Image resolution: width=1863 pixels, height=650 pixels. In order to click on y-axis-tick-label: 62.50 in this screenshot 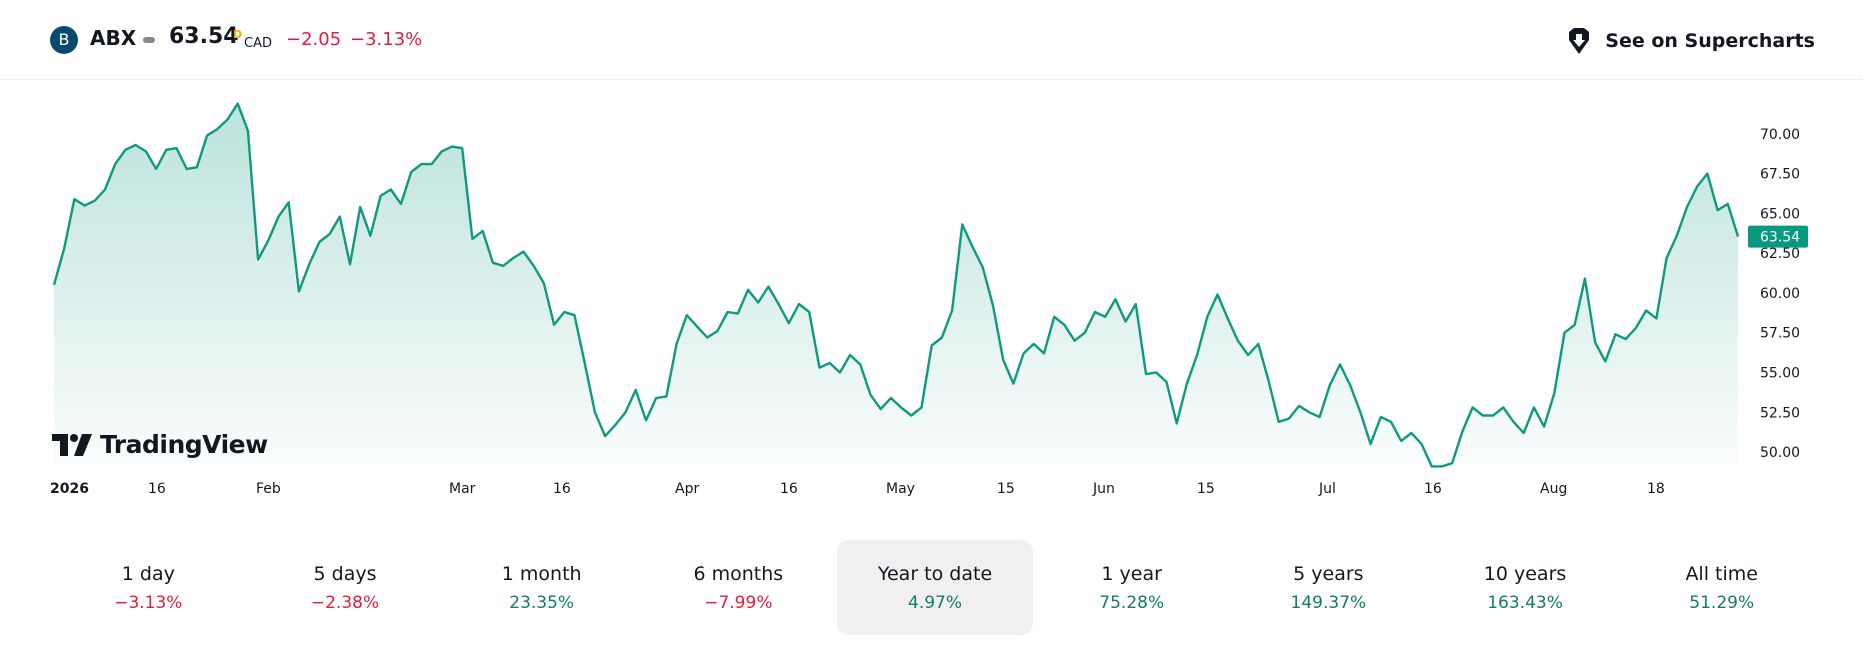, I will do `click(1780, 254)`.